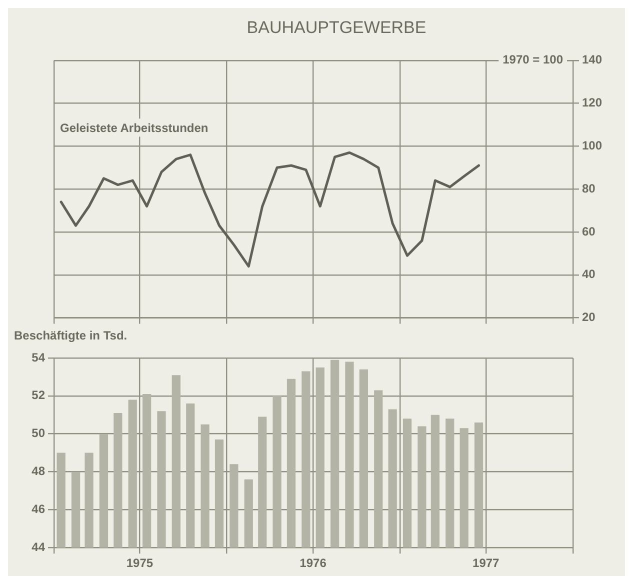 This screenshot has width=633, height=579. Describe the element at coordinates (71, 335) in the screenshot. I see `text: Beschäftigte in Tsd.` at that location.